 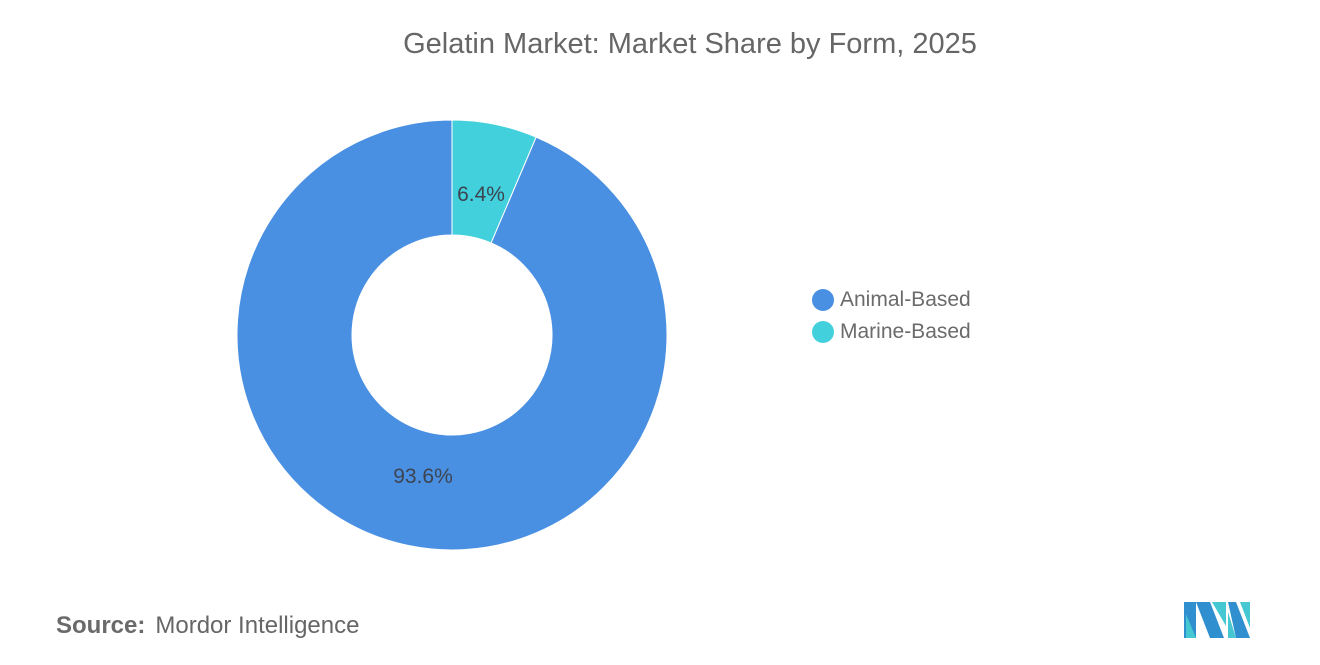 What do you see at coordinates (823, 300) in the screenshot?
I see `legend-swatch-animal-icon` at bounding box center [823, 300].